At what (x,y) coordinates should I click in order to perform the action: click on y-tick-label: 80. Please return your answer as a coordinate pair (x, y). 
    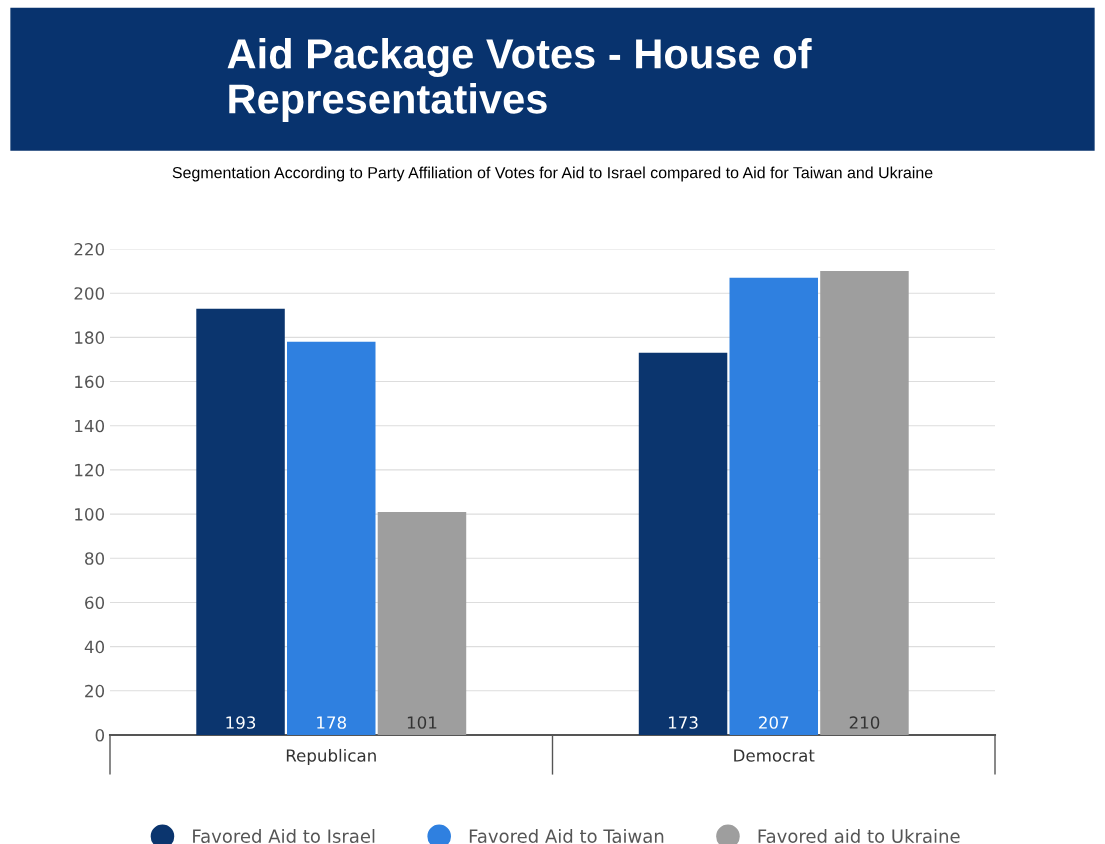
    Looking at the image, I should click on (95, 558).